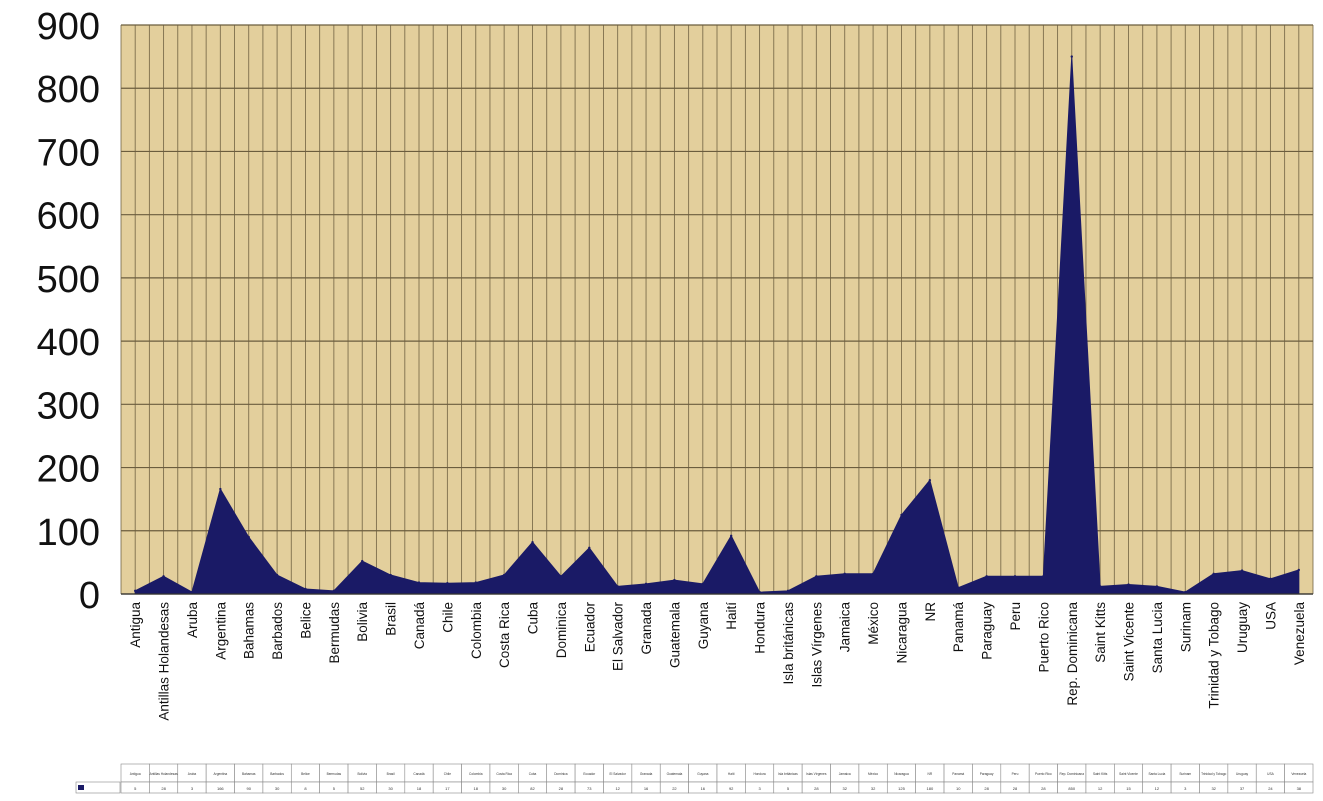 This screenshot has height=801, width=1323. I want to click on data-table-value-text: 180, so click(930, 788).